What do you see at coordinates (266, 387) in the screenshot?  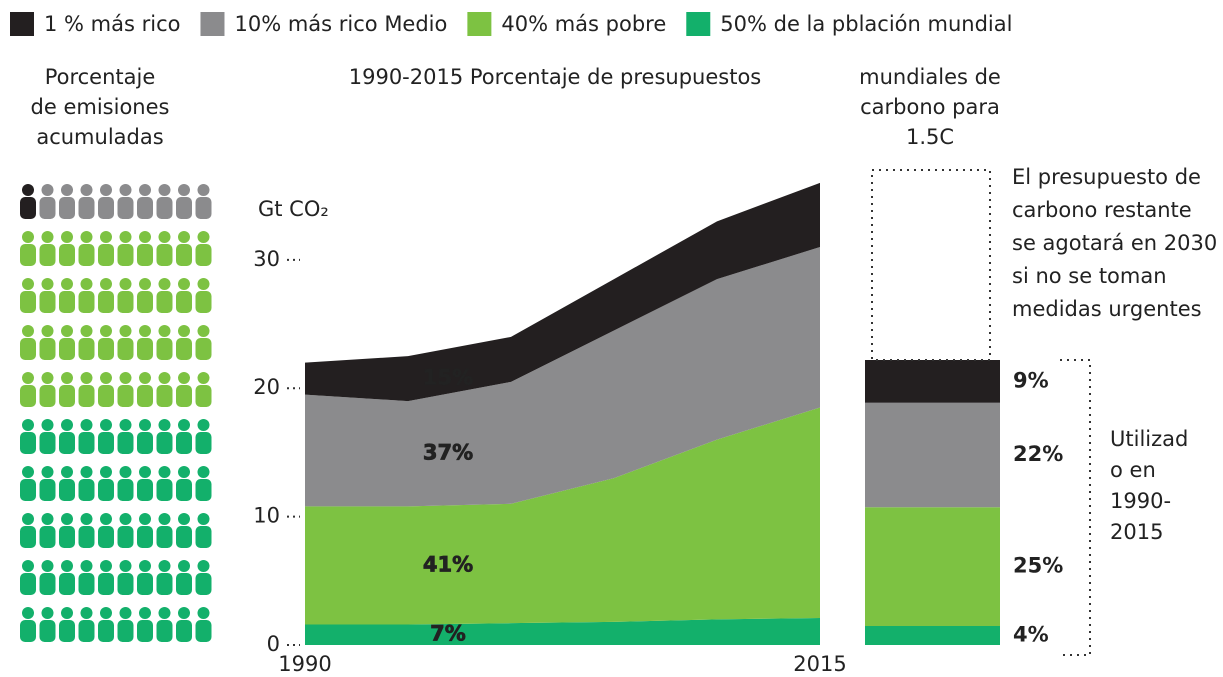 I see `y-tick-label: 20` at bounding box center [266, 387].